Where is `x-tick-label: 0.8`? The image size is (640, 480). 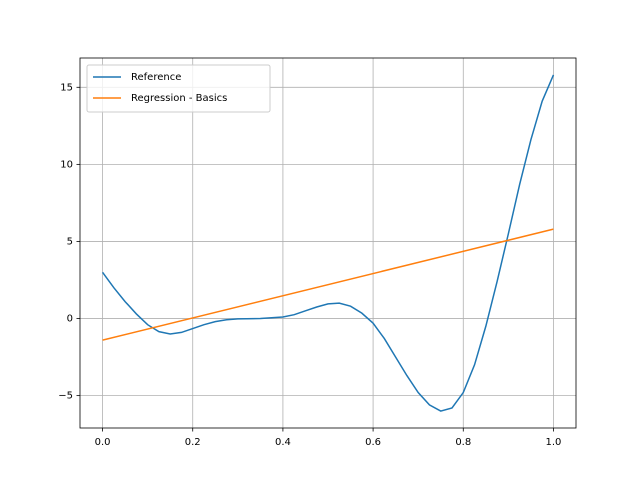 x-tick-label: 0.8 is located at coordinates (463, 442).